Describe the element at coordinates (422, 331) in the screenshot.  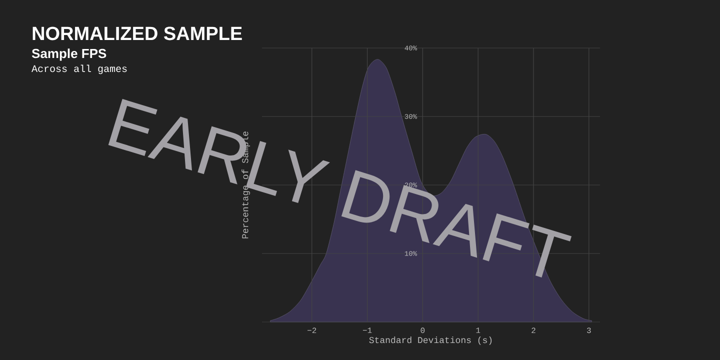
I see `x-tick-label: 0` at that location.